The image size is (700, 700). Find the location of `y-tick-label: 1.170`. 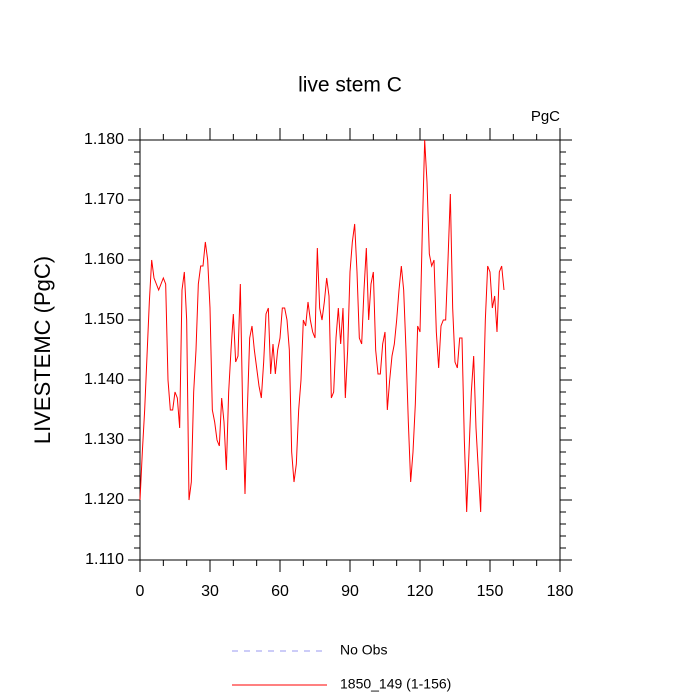

y-tick-label: 1.170 is located at coordinates (104, 199).